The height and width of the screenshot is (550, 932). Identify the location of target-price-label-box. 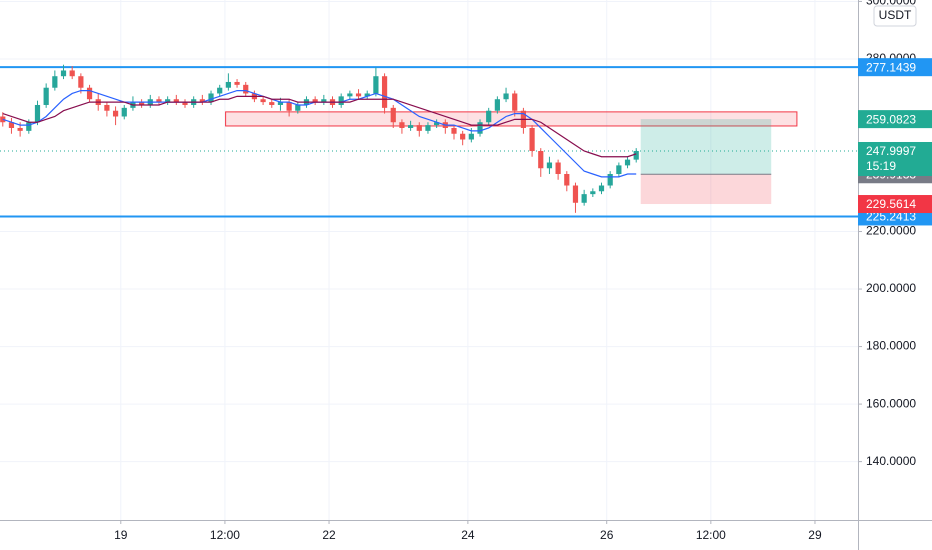
(895, 119).